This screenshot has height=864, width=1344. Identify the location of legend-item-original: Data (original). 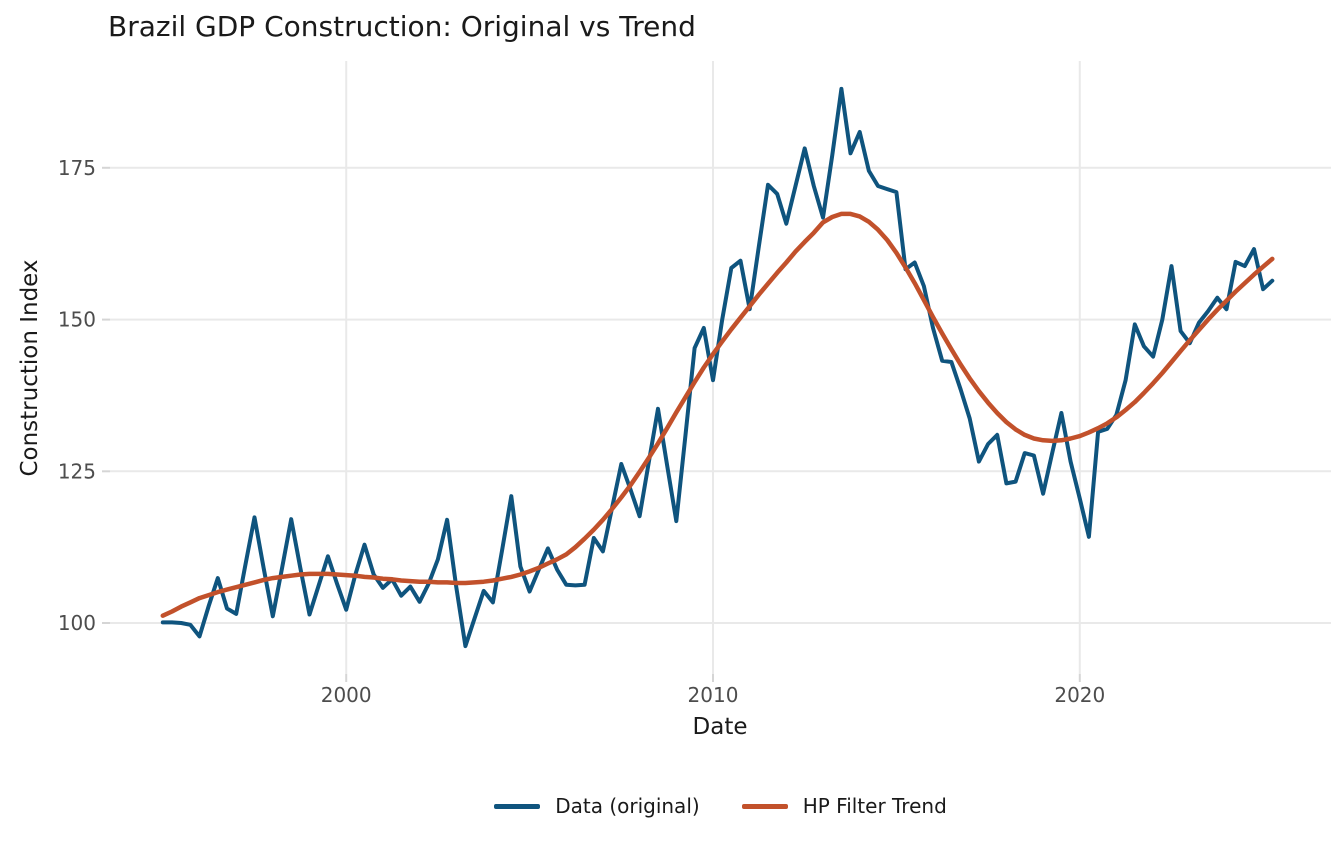
(597, 806).